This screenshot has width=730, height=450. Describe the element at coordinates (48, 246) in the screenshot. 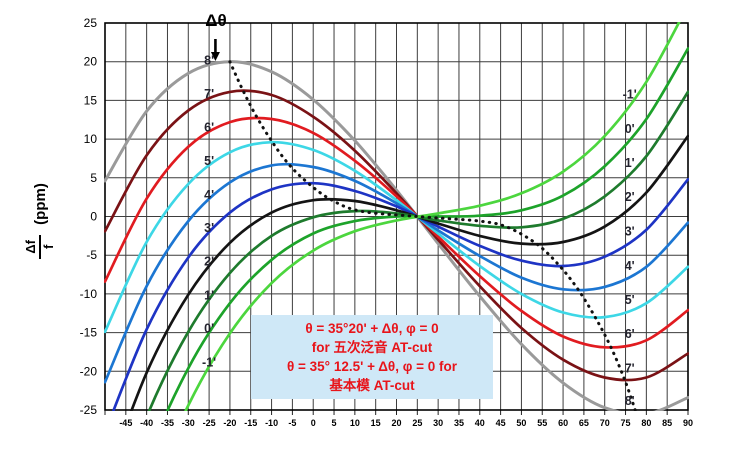

I see `fraction-denominator: f` at that location.